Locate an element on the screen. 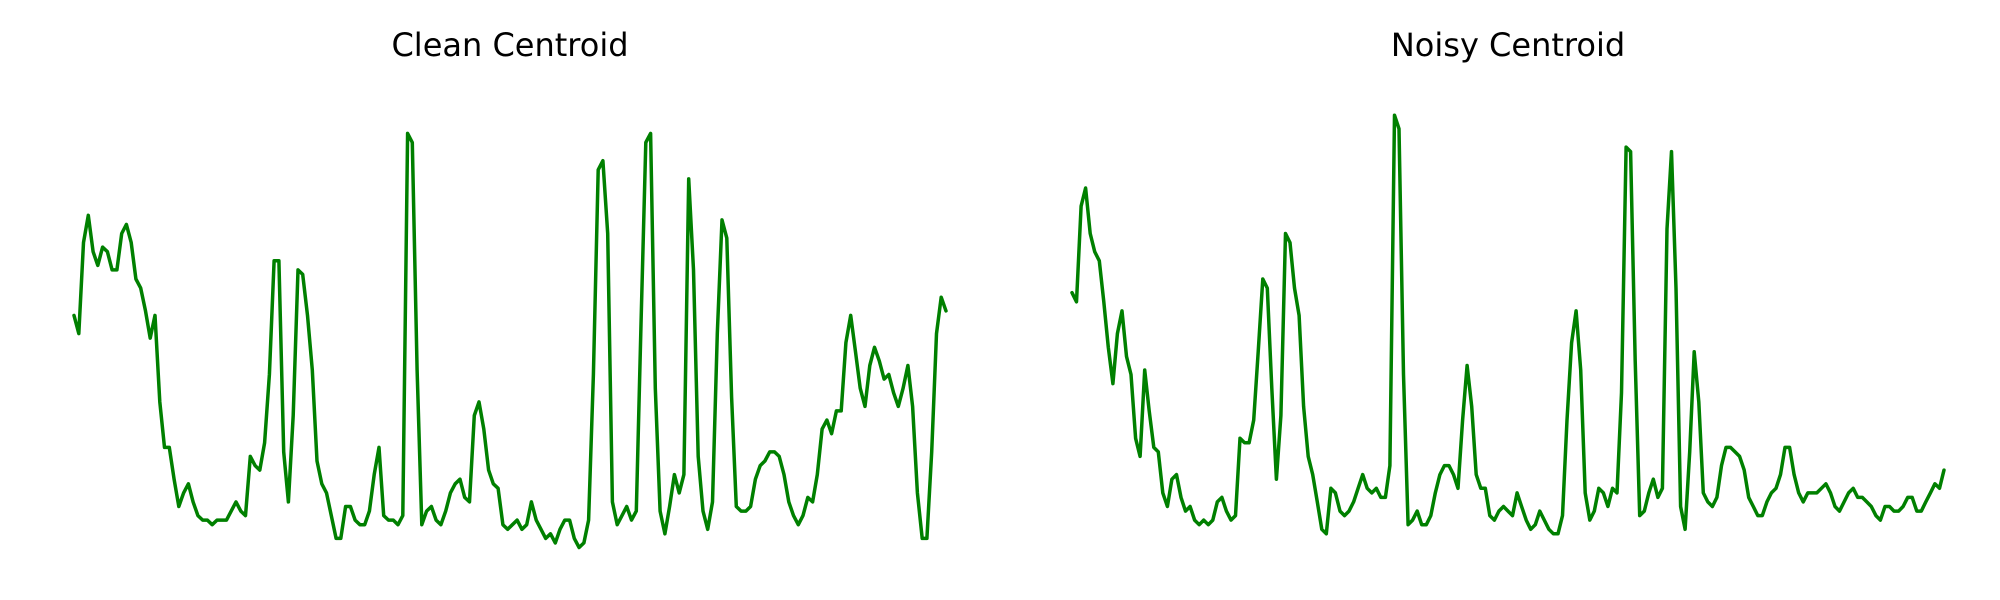 This screenshot has width=2000, height=600. chart-title: Clean Centroid is located at coordinates (510, 45).